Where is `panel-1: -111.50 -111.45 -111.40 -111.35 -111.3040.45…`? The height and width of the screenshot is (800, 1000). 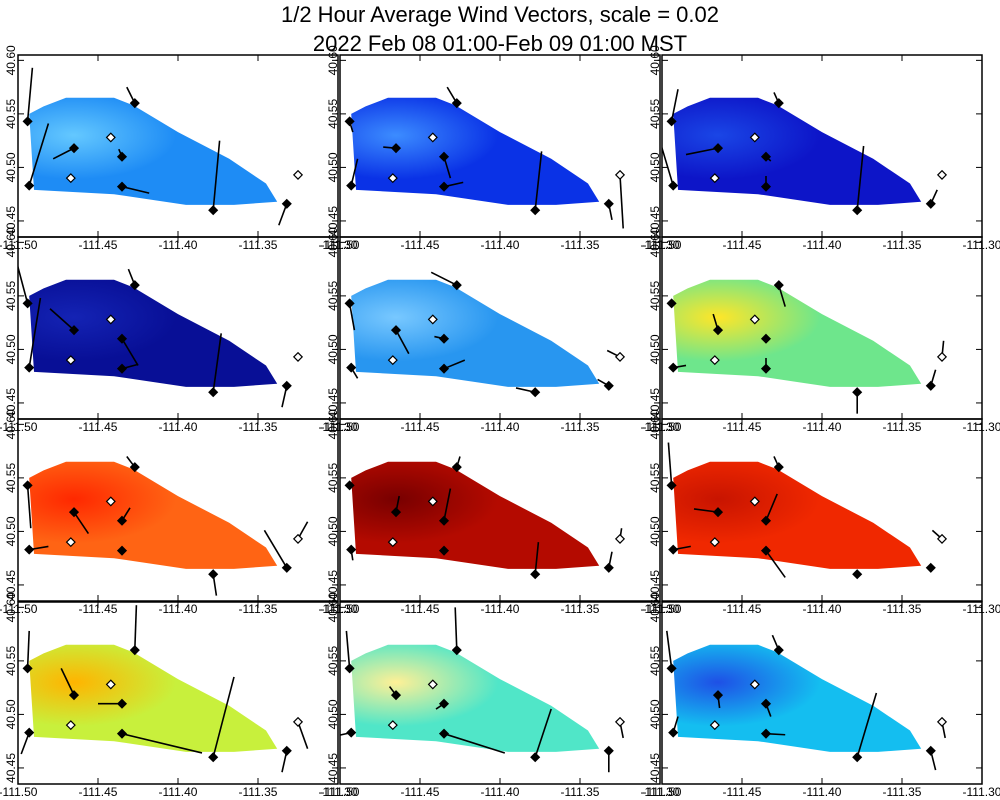
panel-1: -111.50 -111.45 -111.40 -111.35 -111.3040.45… is located at coordinates (179, 148).